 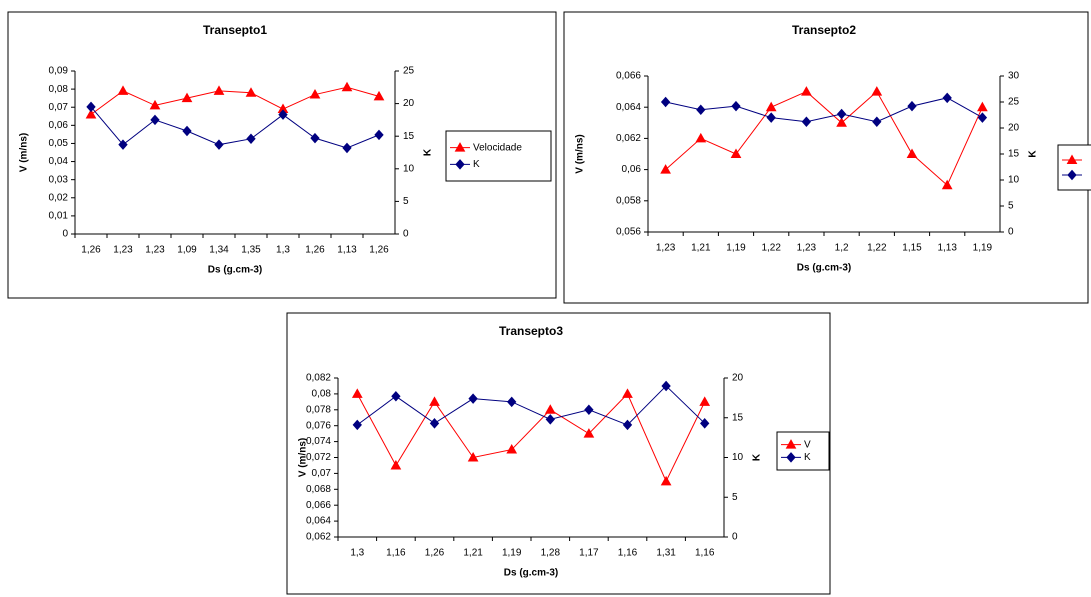 What do you see at coordinates (318, 378) in the screenshot?
I see `y-tick-label: 0,082` at bounding box center [318, 378].